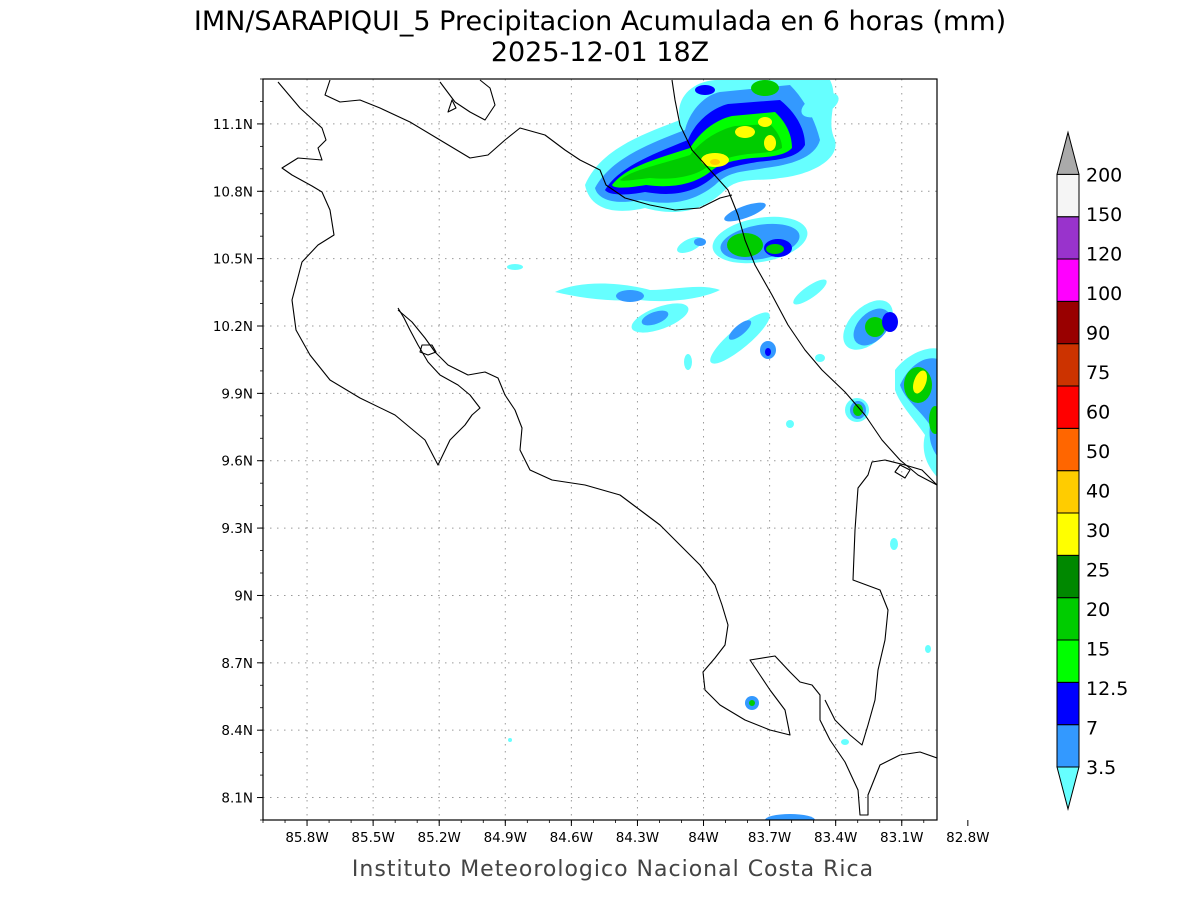 This screenshot has height=900, width=1200. Describe the element at coordinates (1098, 570) in the screenshot. I see `colorbar-level-label: 25` at that location.